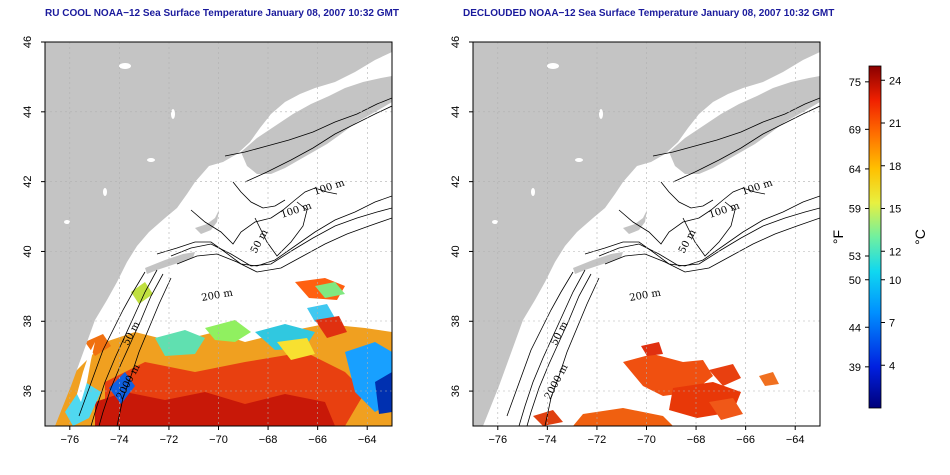 This screenshot has height=475, width=950. Describe the element at coordinates (456, 391) in the screenshot. I see `right-y-tick-label: 36` at that location.